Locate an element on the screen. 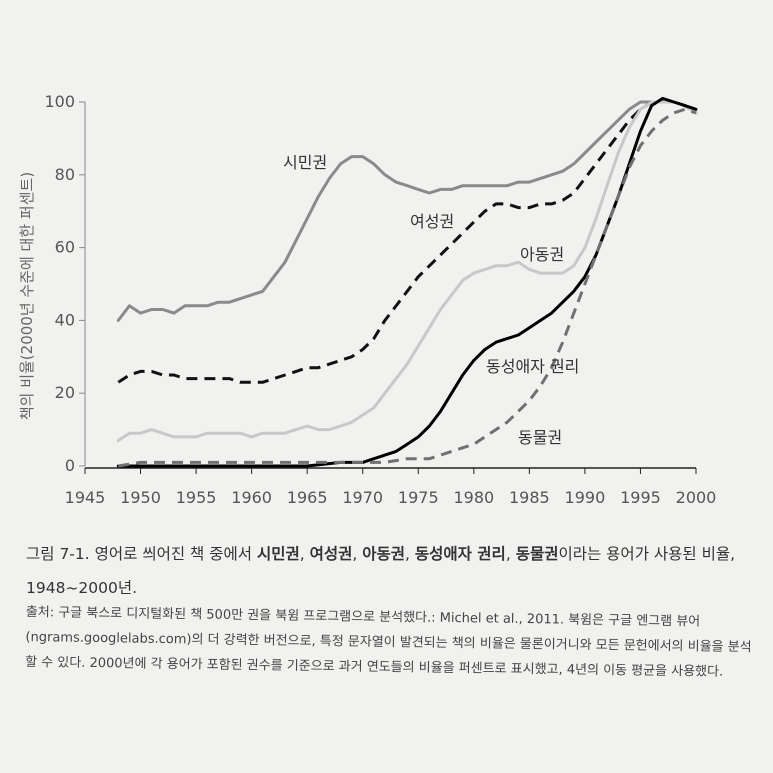 Image resolution: width=773 pixels, height=773 pixels. x-tick-label: 1945 is located at coordinates (85, 497).